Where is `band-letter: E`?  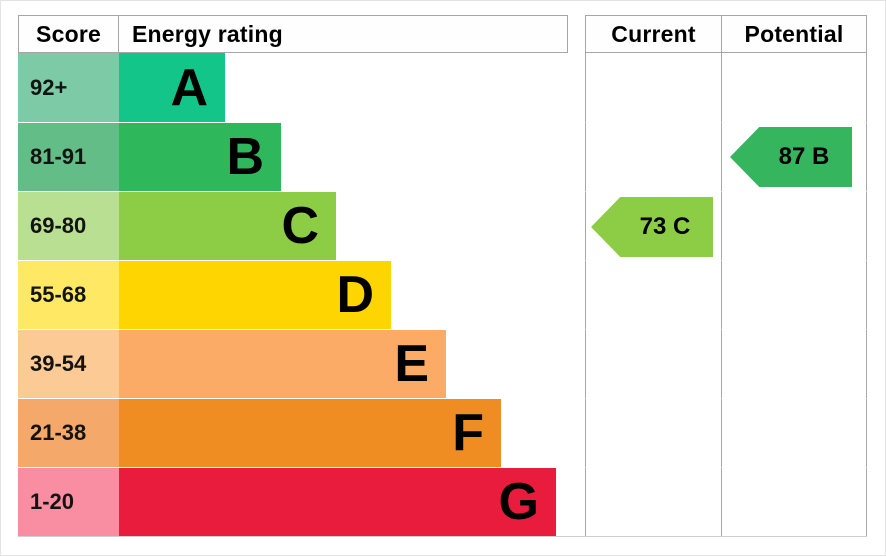 band-letter: E is located at coordinates (411, 364).